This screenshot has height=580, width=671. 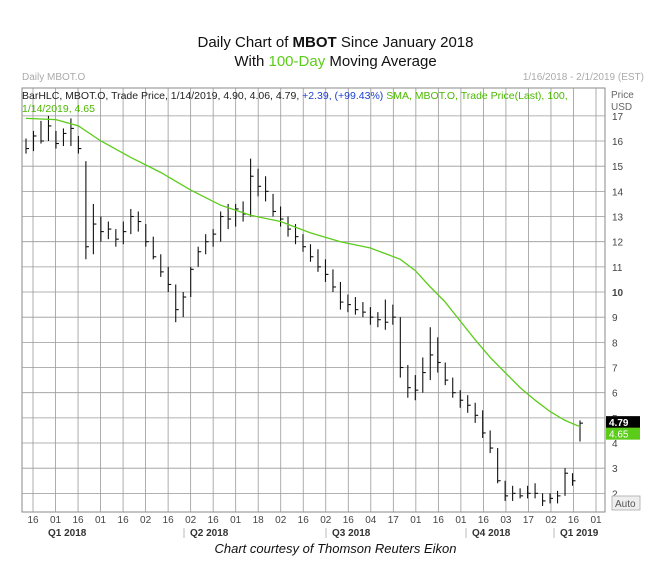 I want to click on y-tick-label: 6, so click(x=615, y=394).